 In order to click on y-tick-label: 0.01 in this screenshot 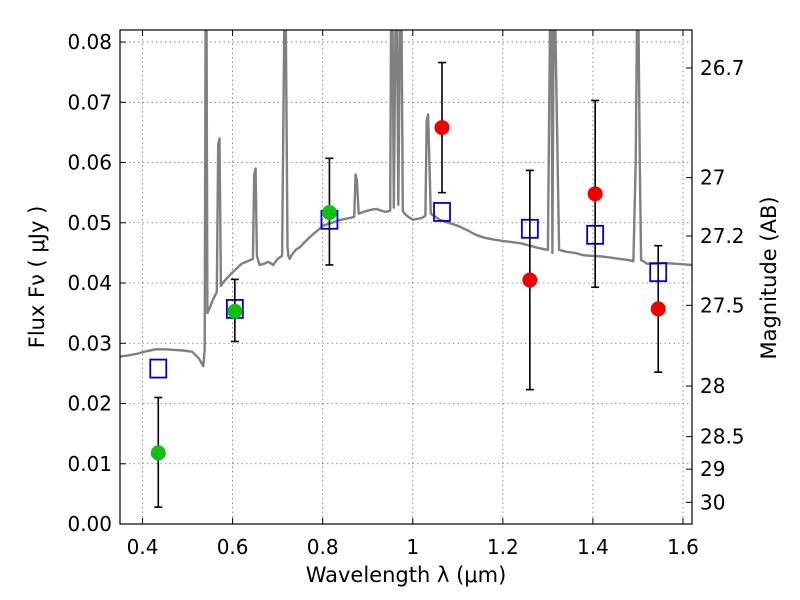, I will do `click(89, 464)`.